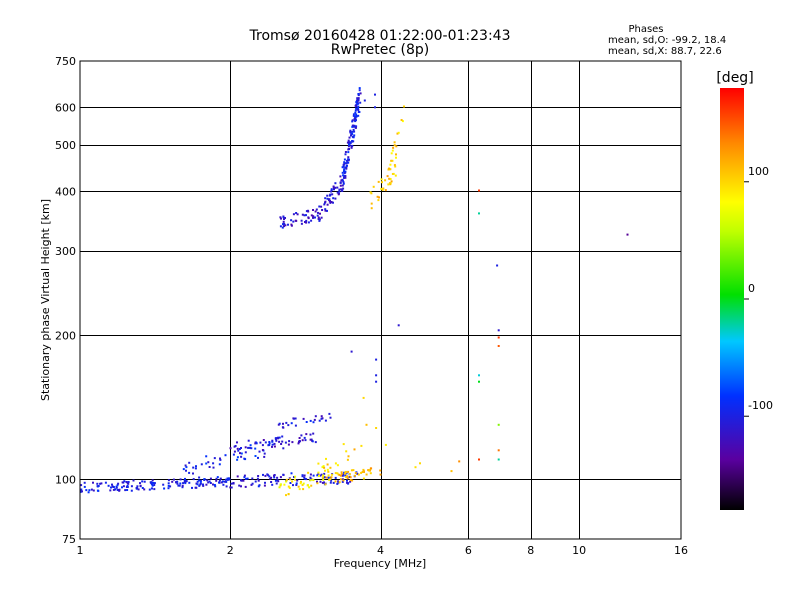 This screenshot has width=800, height=600. I want to click on colorbar-tick-label: 0, so click(751, 288).